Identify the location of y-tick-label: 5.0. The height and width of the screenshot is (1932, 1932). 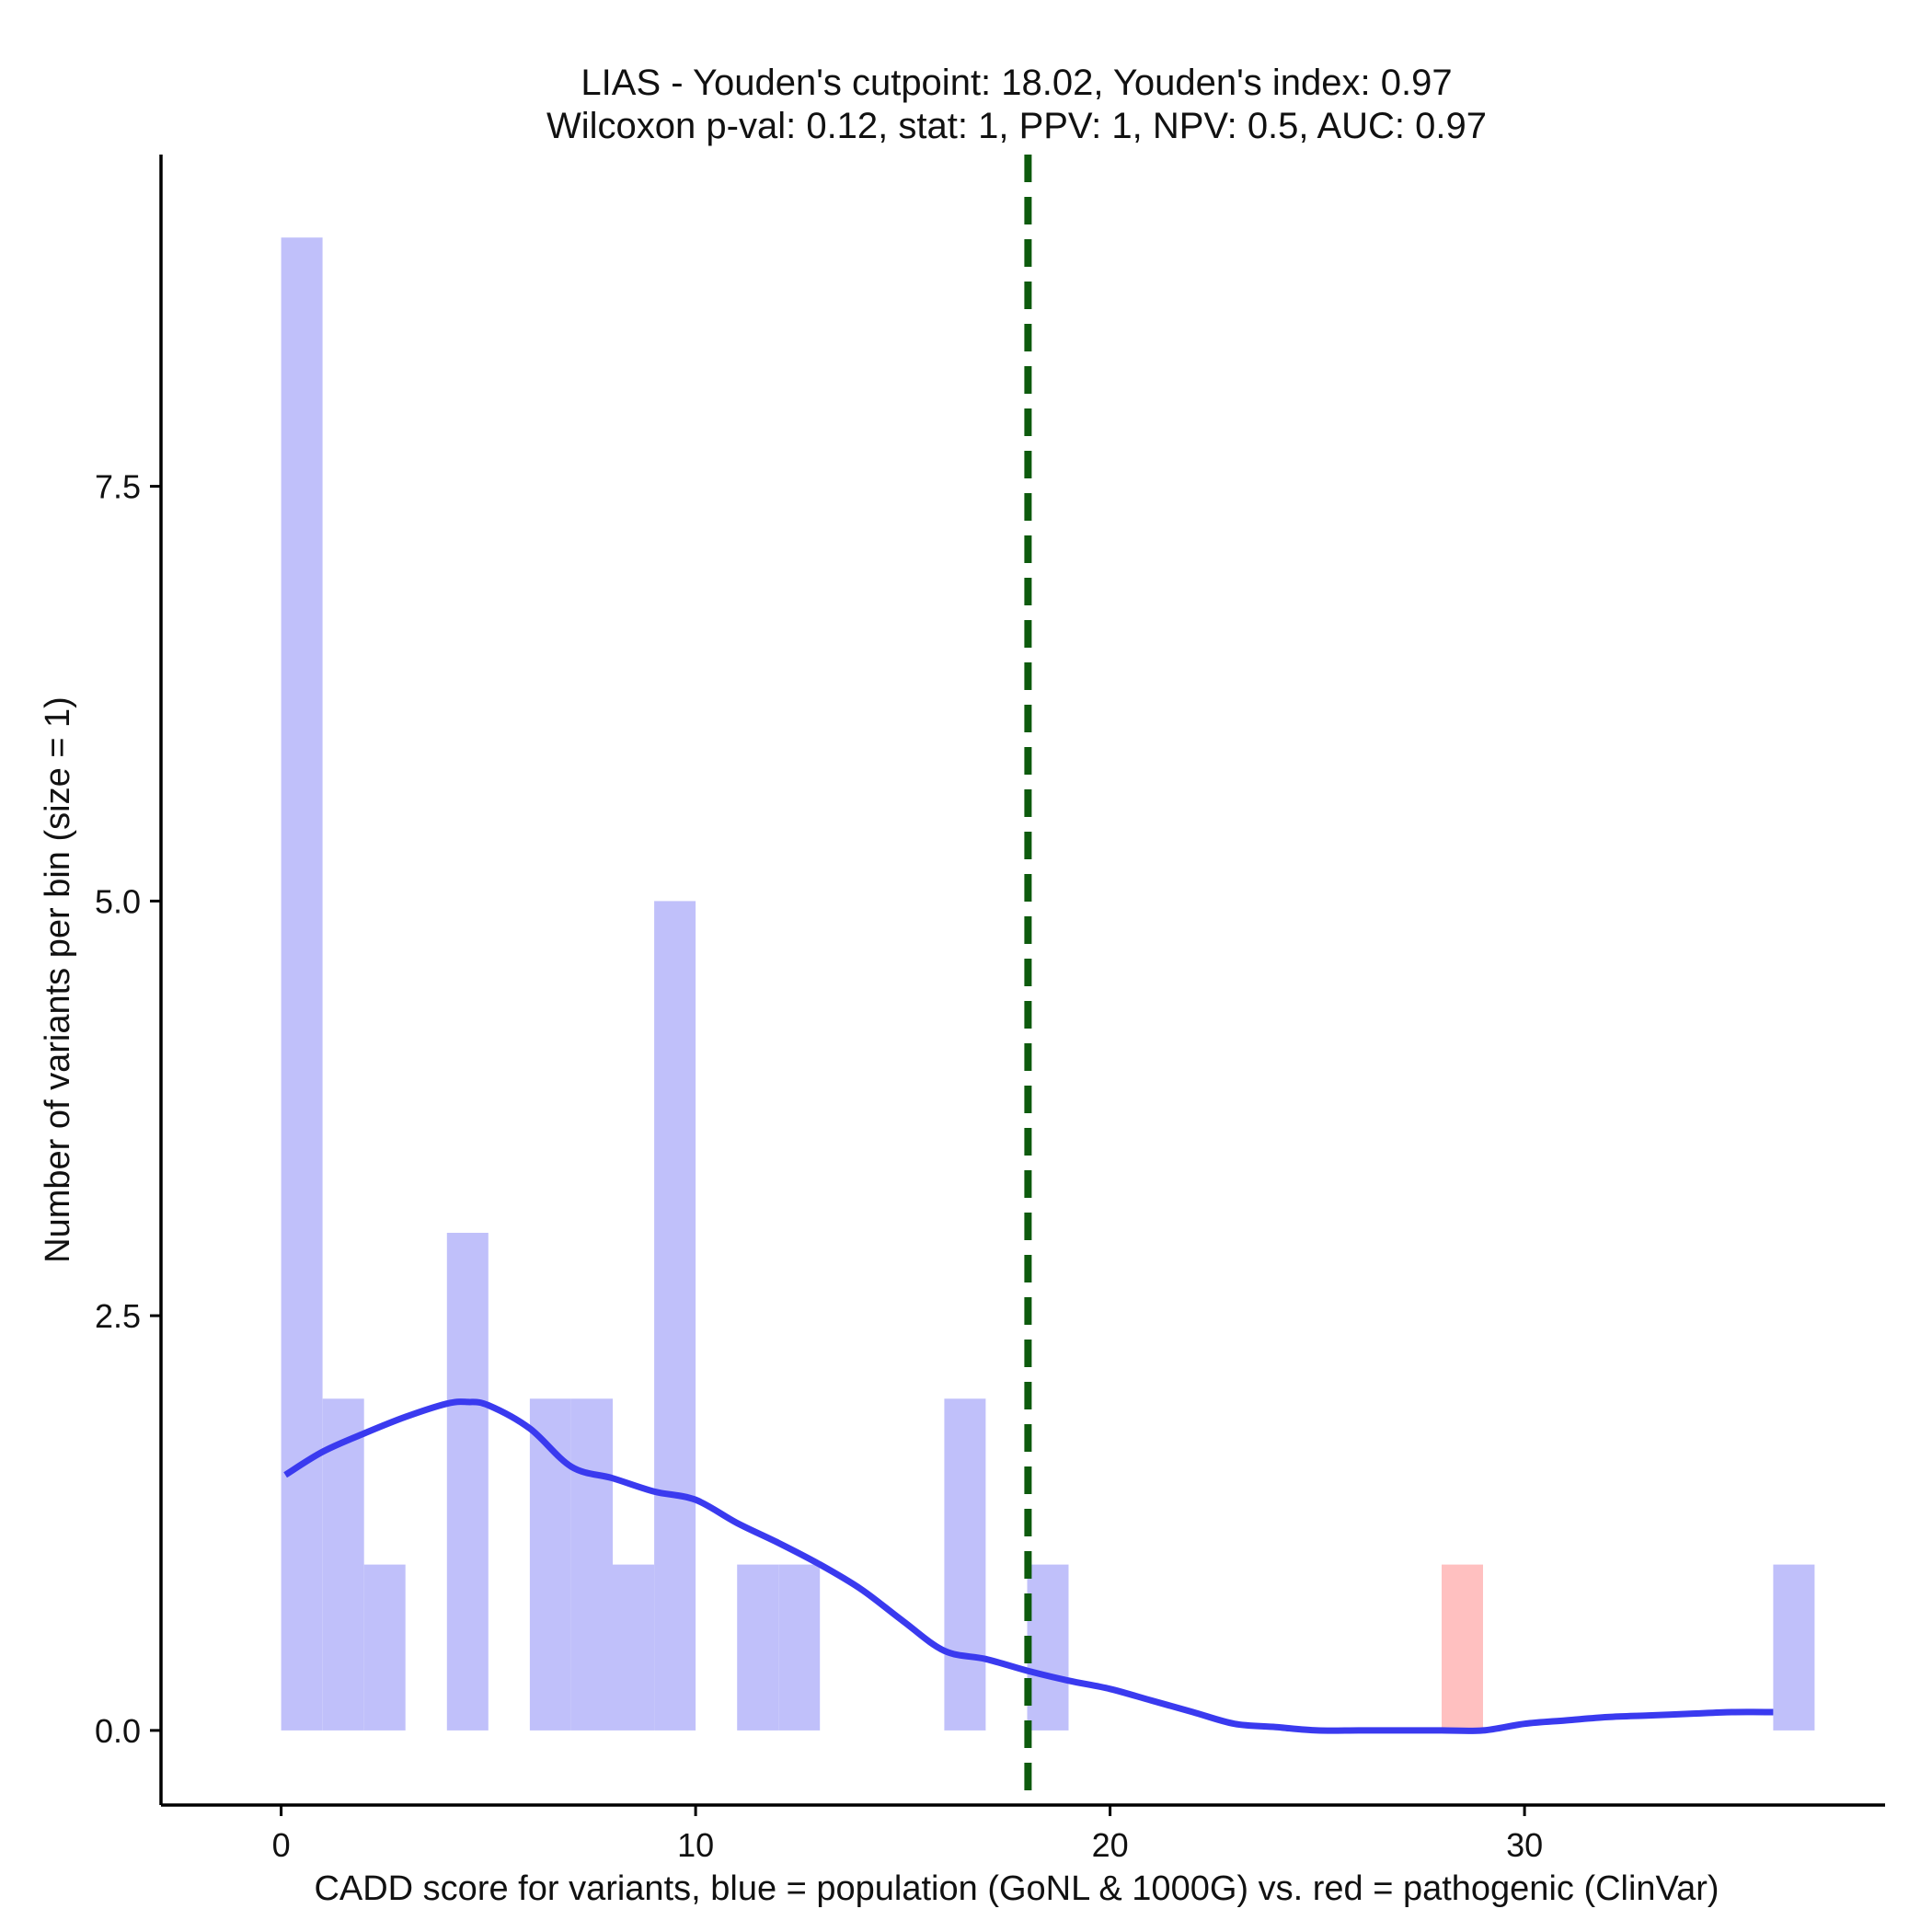
(118, 901).